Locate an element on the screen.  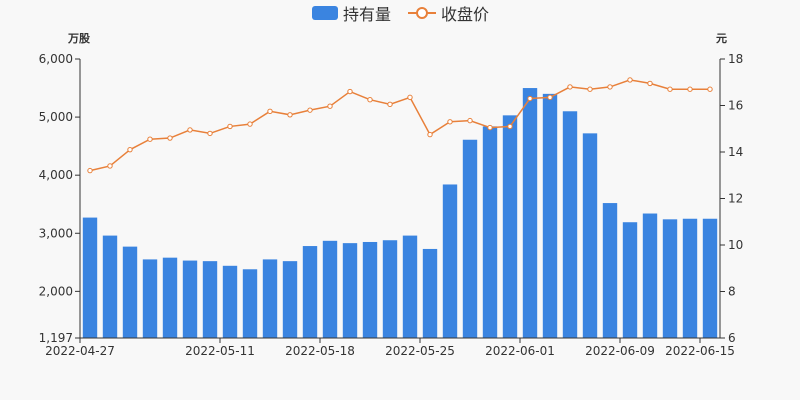
right-axis-tick-label: 16 is located at coordinates (735, 106).